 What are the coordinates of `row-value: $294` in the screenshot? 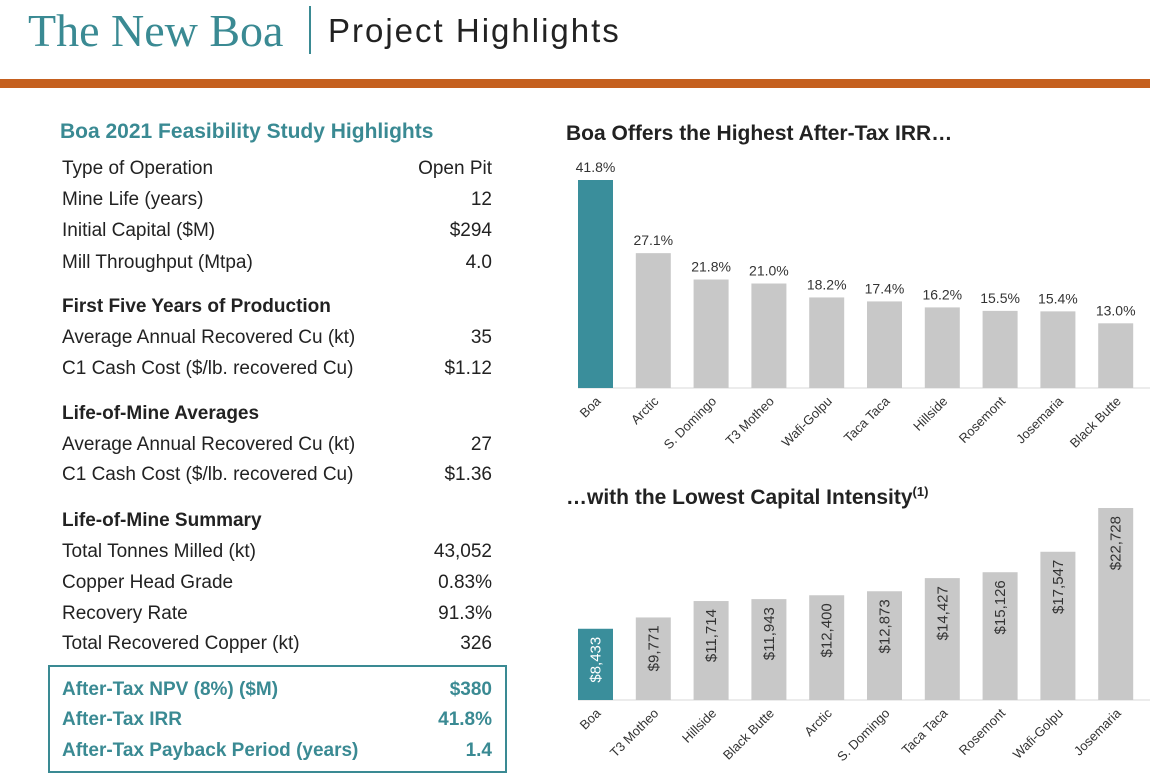 It's located at (470, 230).